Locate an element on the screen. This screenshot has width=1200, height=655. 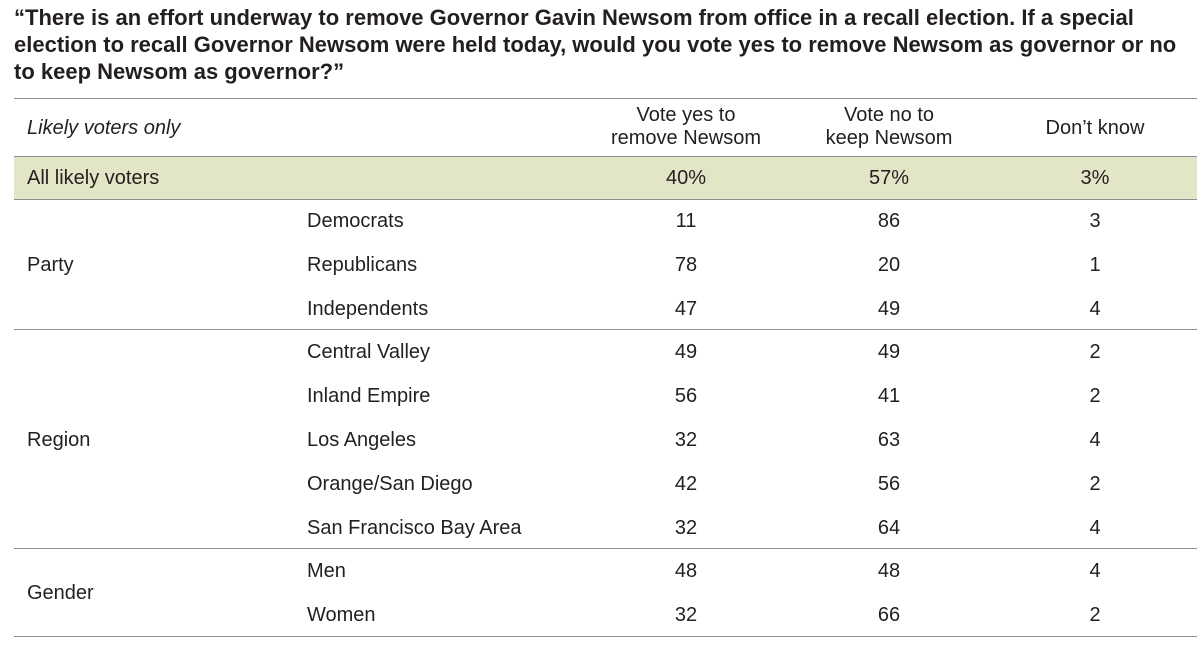
cell-no: 66 is located at coordinates (889, 615).